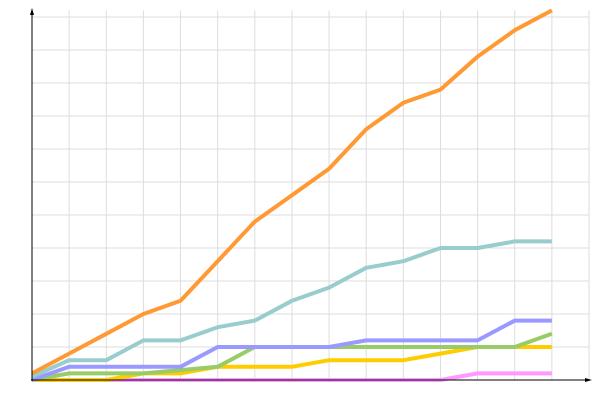 This screenshot has height=400, width=600. Describe the element at coordinates (32, 11) in the screenshot. I see `y-axis-arrow` at that location.